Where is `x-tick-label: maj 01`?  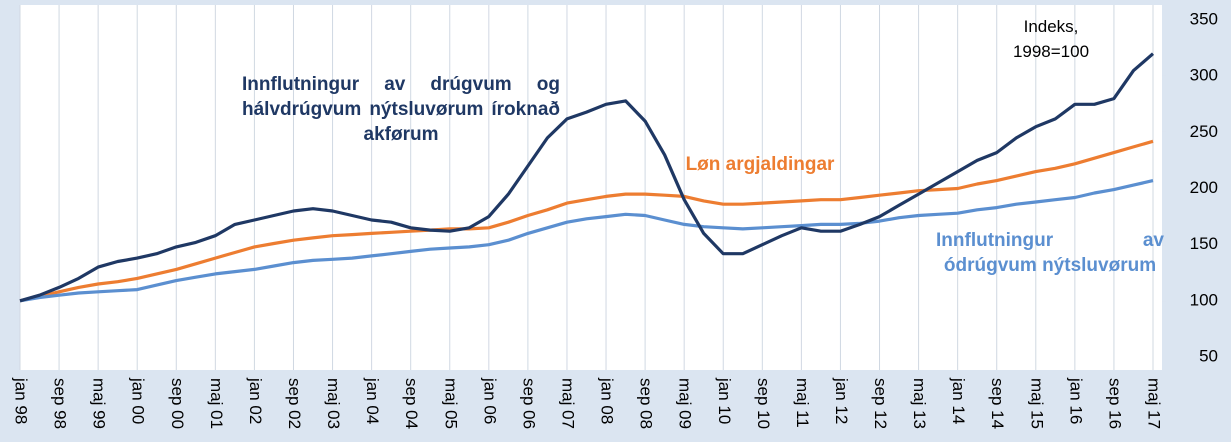 x-tick-label: maj 01 is located at coordinates (216, 403).